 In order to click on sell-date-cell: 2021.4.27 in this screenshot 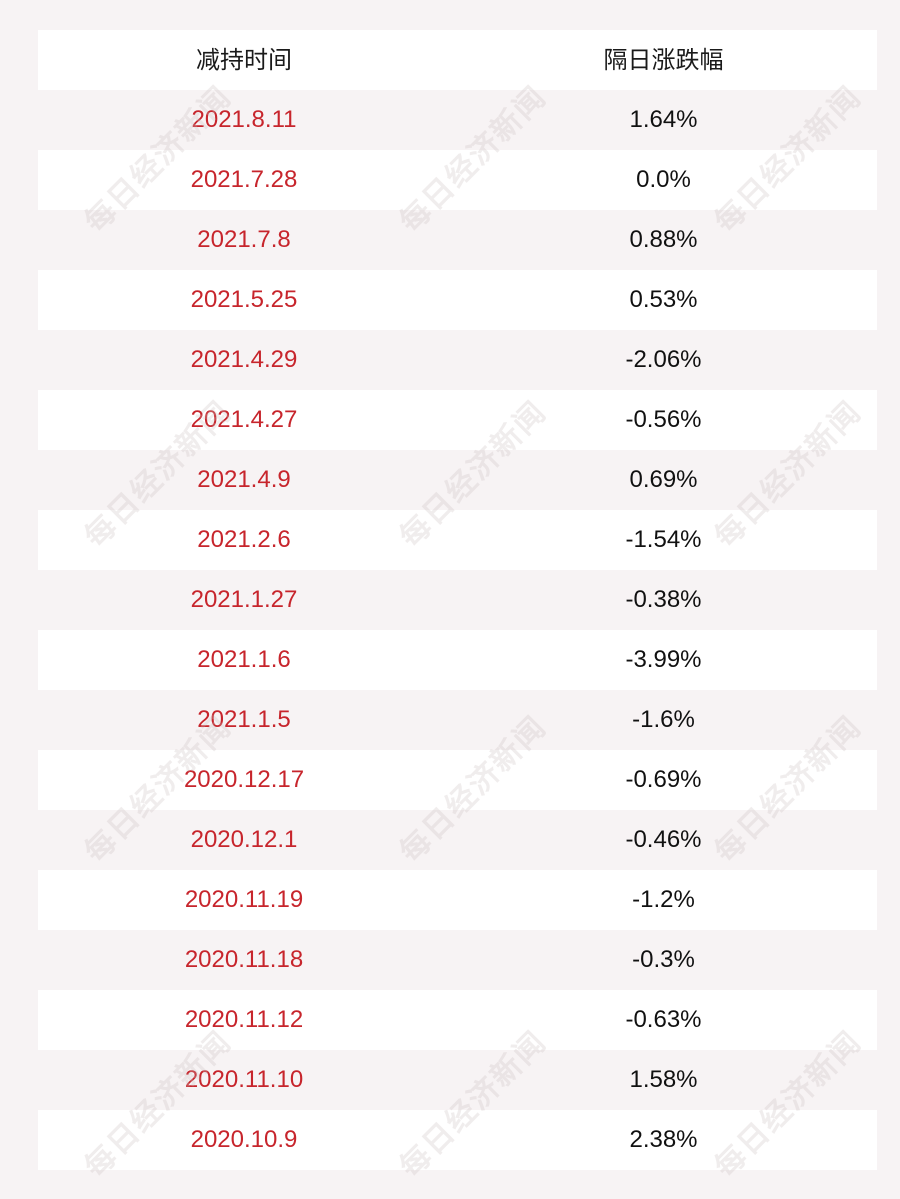, I will do `click(244, 419)`.